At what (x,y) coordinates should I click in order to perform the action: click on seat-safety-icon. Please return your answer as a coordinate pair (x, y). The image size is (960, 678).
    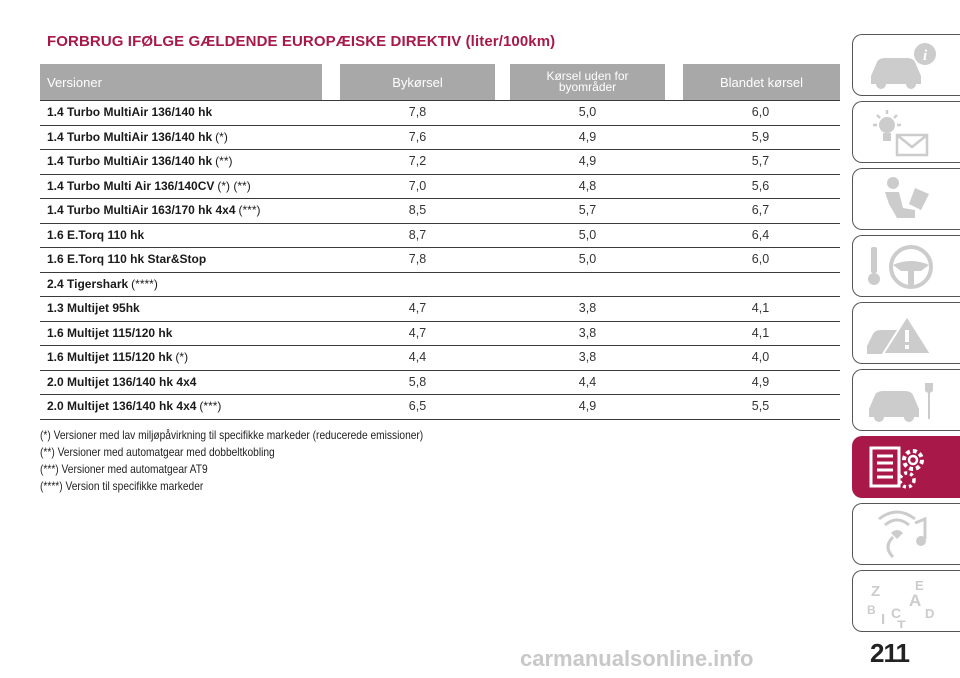
    Looking at the image, I should click on (907, 197).